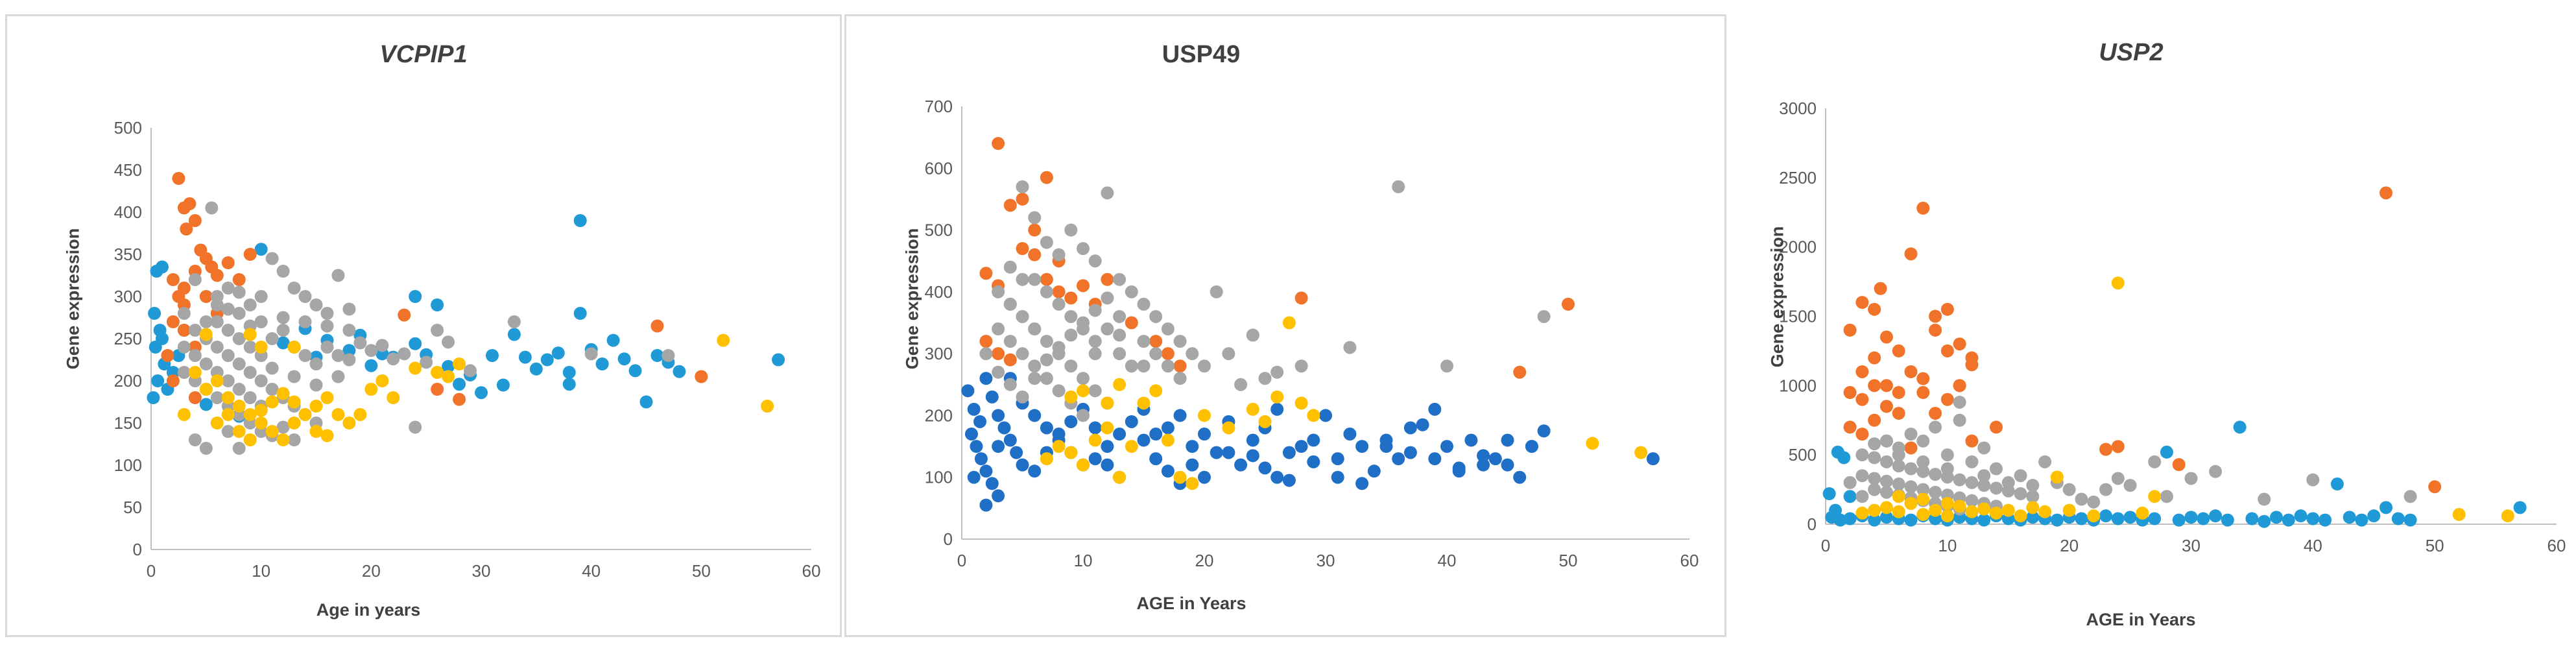 Image resolution: width=2576 pixels, height=652 pixels. Describe the element at coordinates (961, 561) in the screenshot. I see `x-tick-label: 0` at that location.